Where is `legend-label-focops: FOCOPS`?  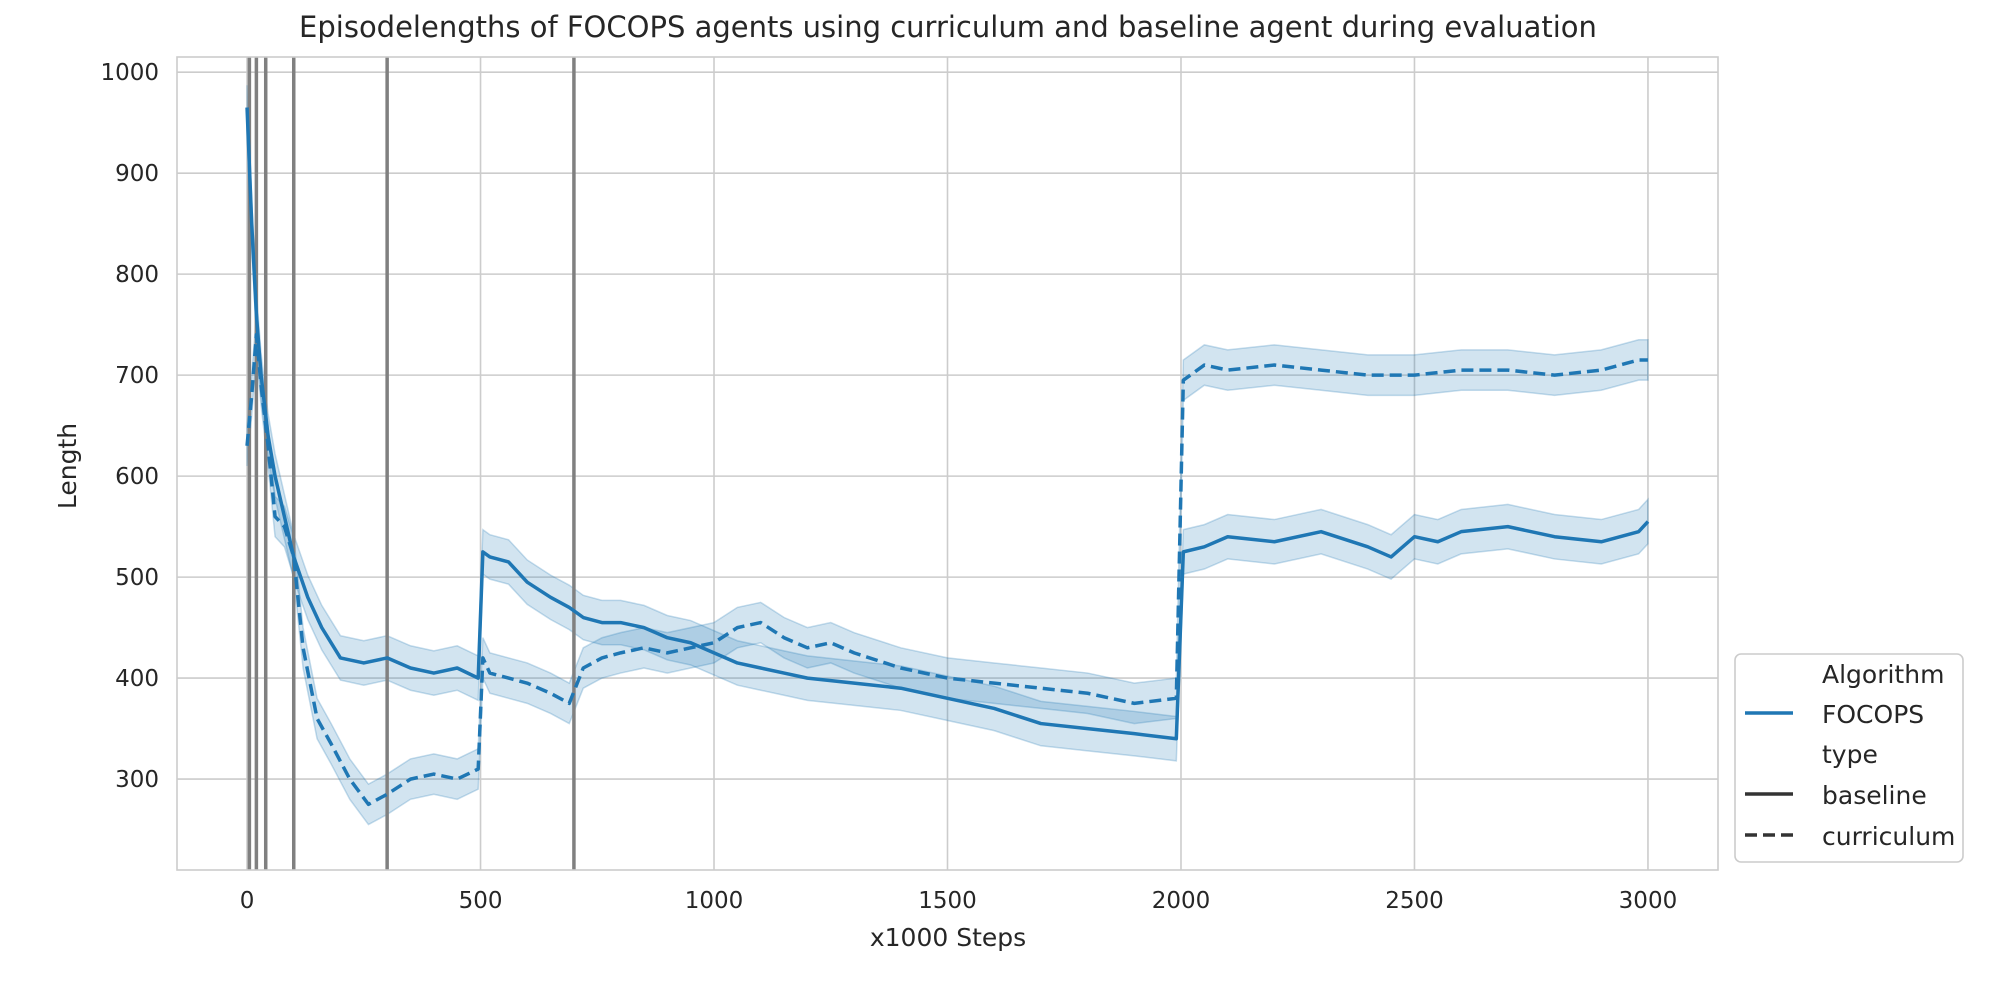 legend-label-focops: FOCOPS is located at coordinates (1873, 714).